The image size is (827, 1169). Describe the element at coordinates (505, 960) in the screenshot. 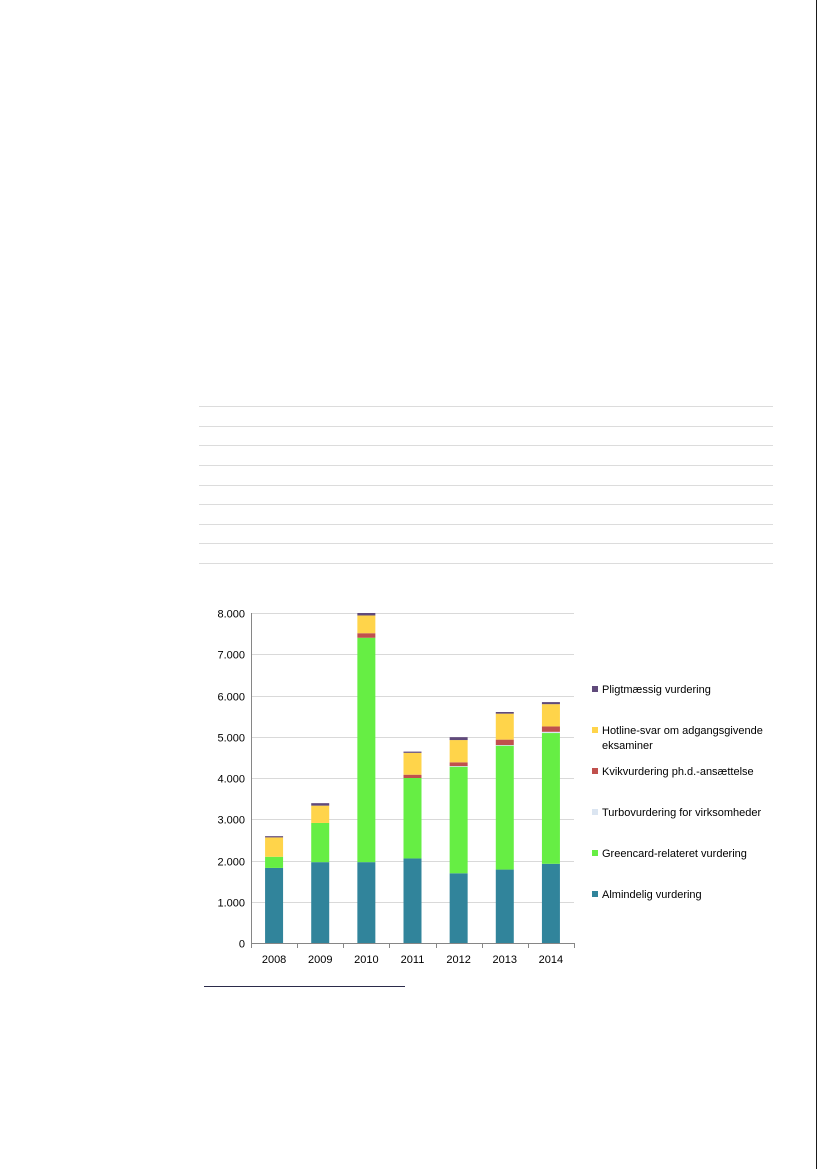

I see `x-tick-label: 2013` at that location.